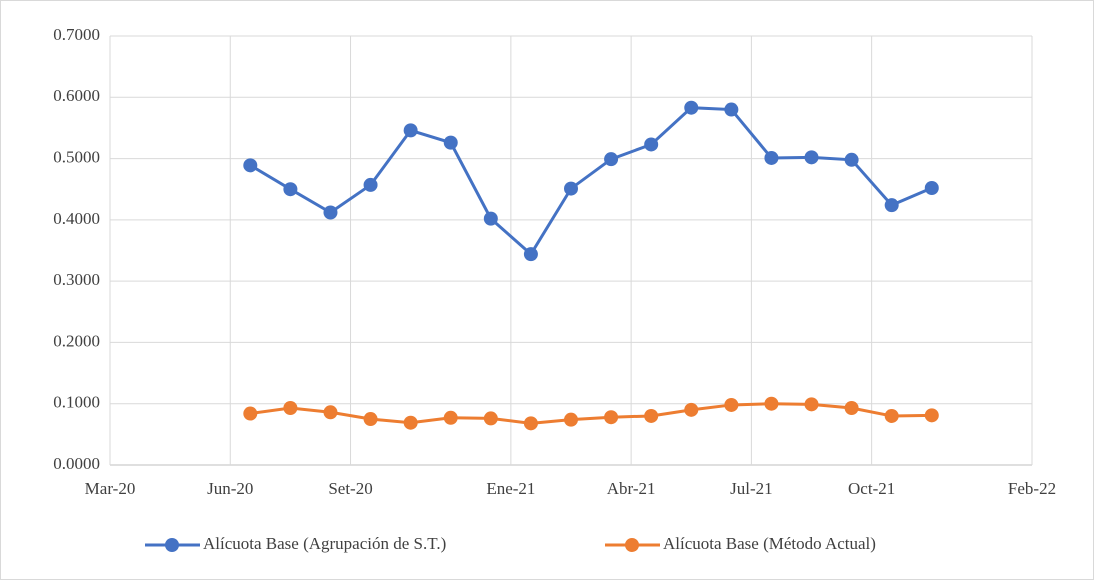 The width and height of the screenshot is (1094, 585). I want to click on x-tick-label: Jun-20, so click(230, 488).